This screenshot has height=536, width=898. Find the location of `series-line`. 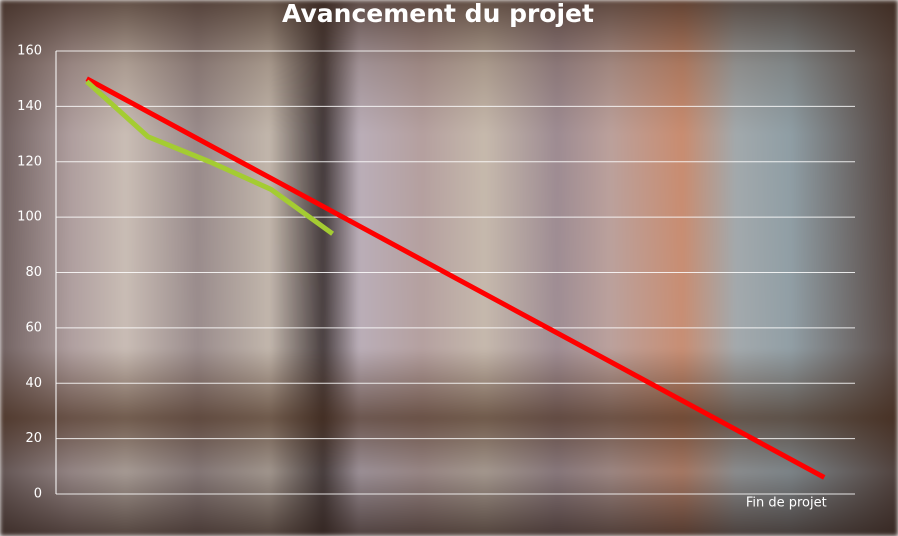

series-line is located at coordinates (210, 157).